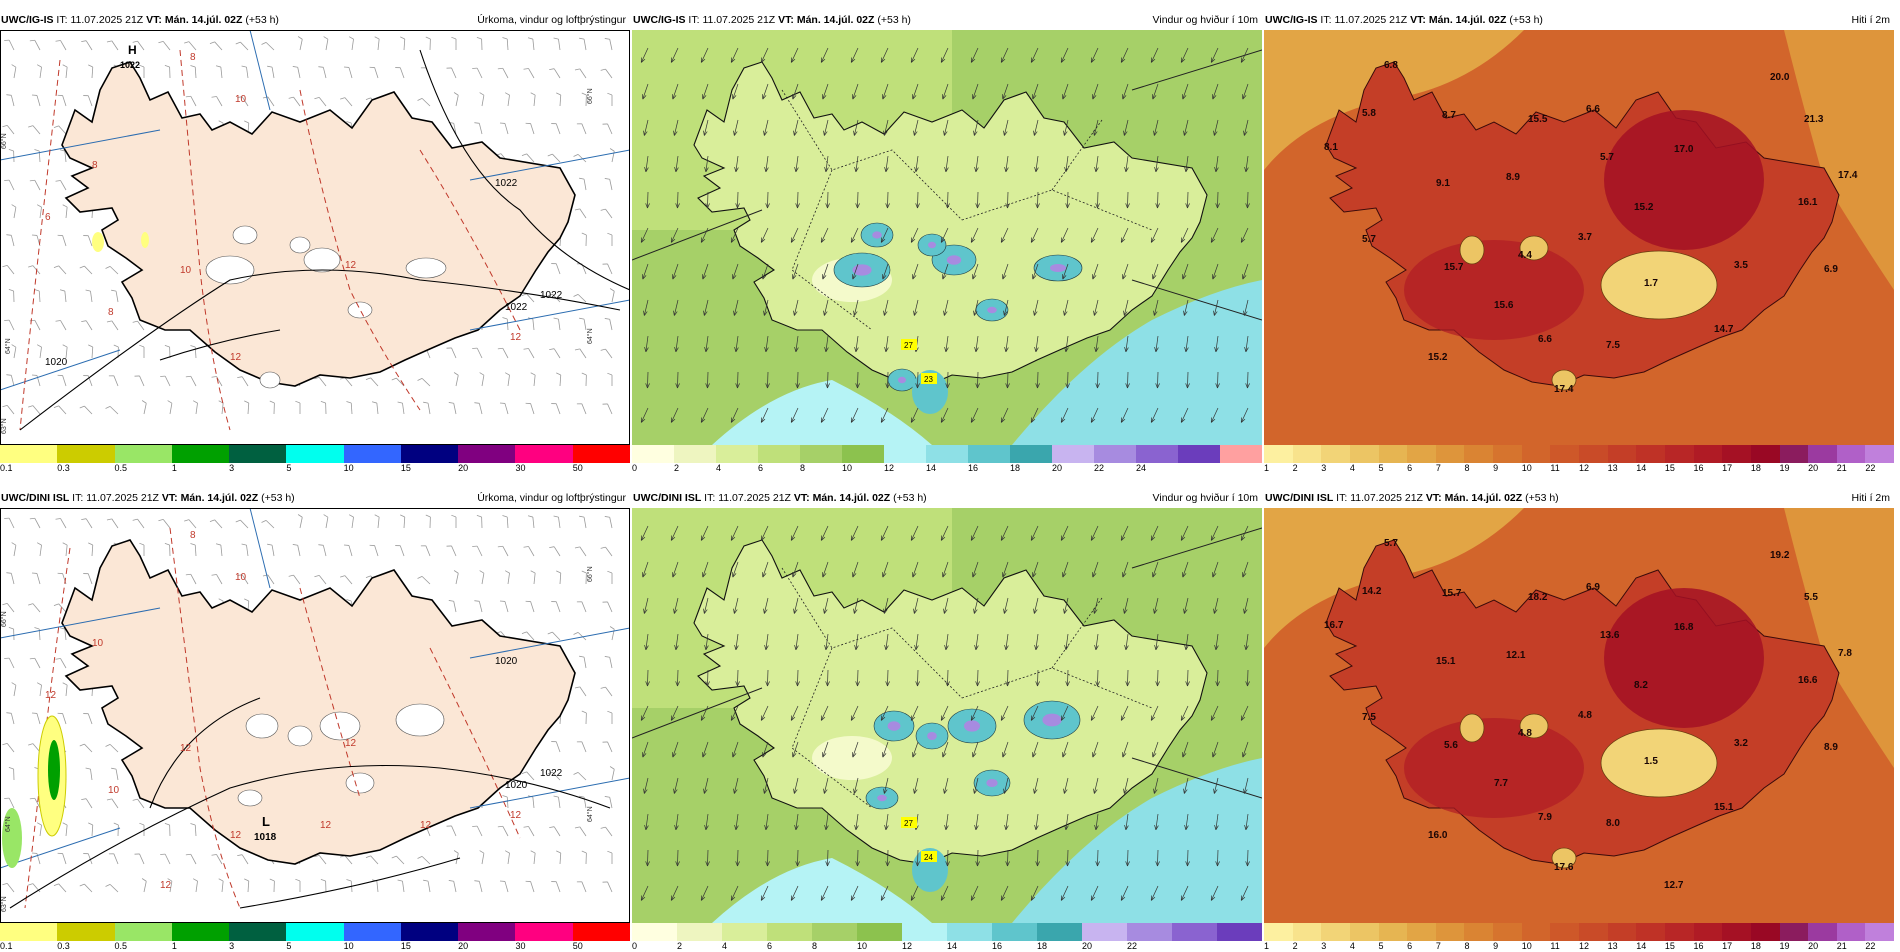  Describe the element at coordinates (106, 20) in the screenshot. I see `init-time: 11.07.2025 21Z` at that location.